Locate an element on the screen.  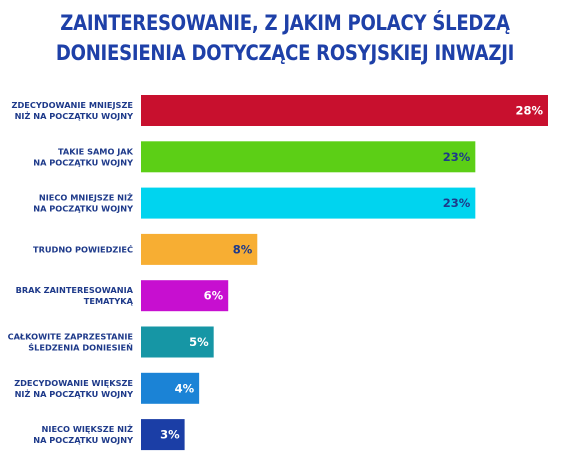
category-label-line: CAŁKOWITE ZAPRZESTANIE is located at coordinates (70, 337).